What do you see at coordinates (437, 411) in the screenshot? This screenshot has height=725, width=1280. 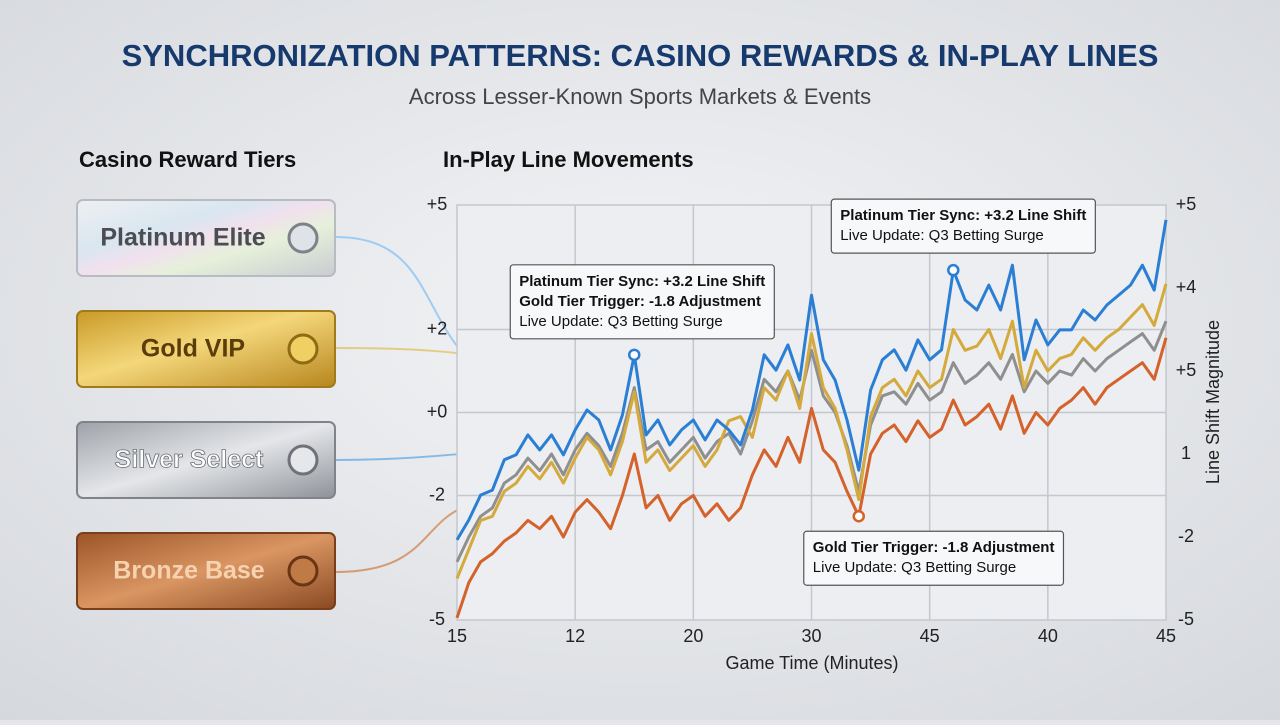 I see `y-tick-label: +0` at bounding box center [437, 411].